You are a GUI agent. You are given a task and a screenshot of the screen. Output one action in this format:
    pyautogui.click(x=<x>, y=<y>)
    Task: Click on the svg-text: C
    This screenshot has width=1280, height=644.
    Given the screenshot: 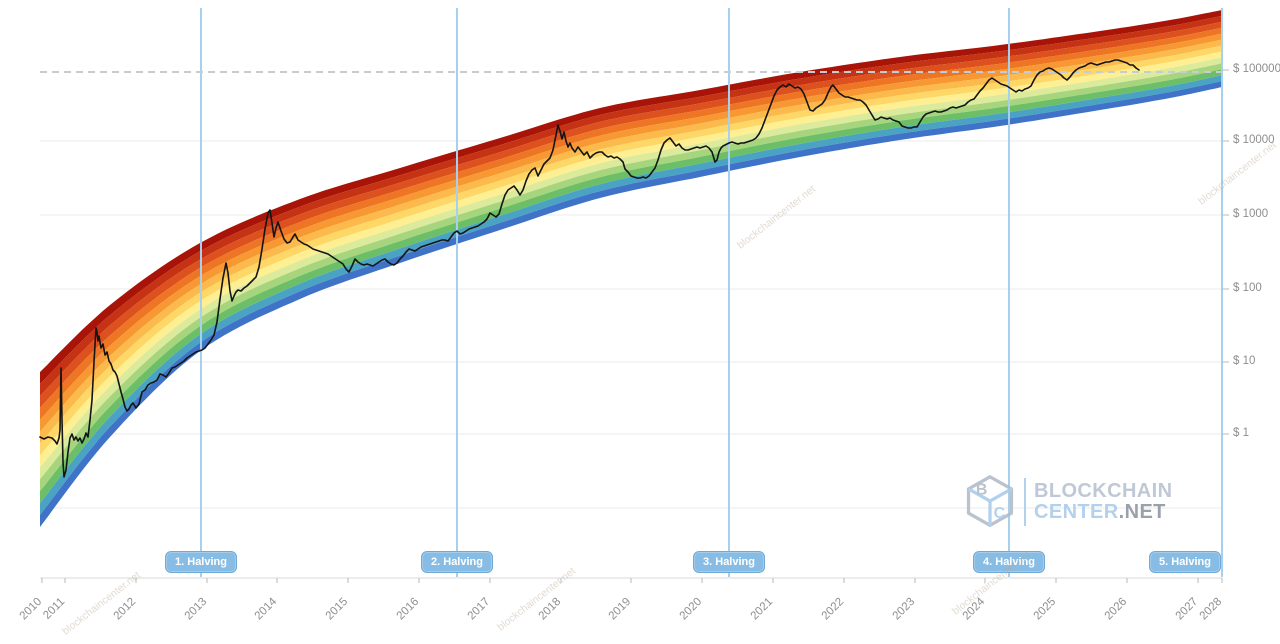 What is the action you would take?
    pyautogui.click(x=1000, y=513)
    